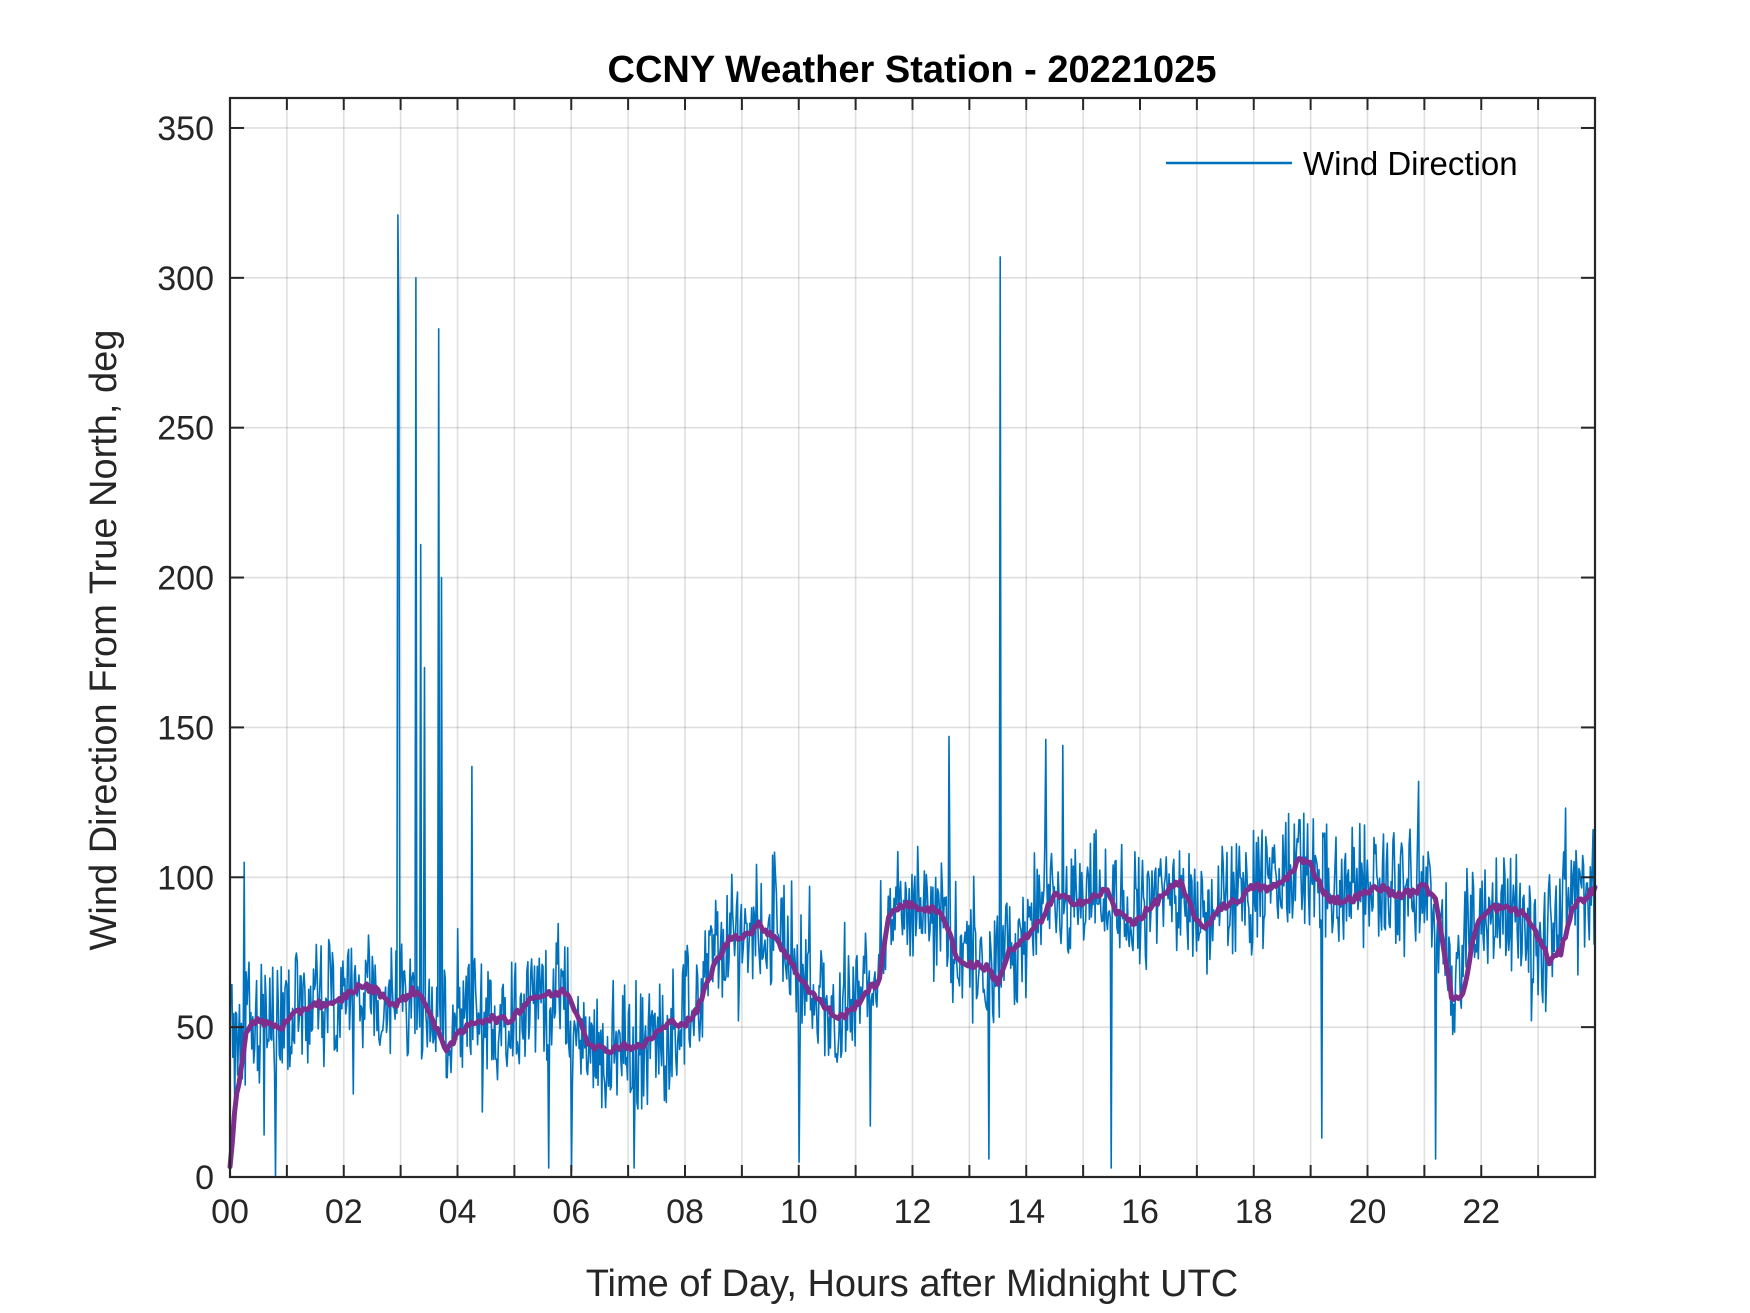  I want to click on y-tick-label: 100, so click(185, 878).